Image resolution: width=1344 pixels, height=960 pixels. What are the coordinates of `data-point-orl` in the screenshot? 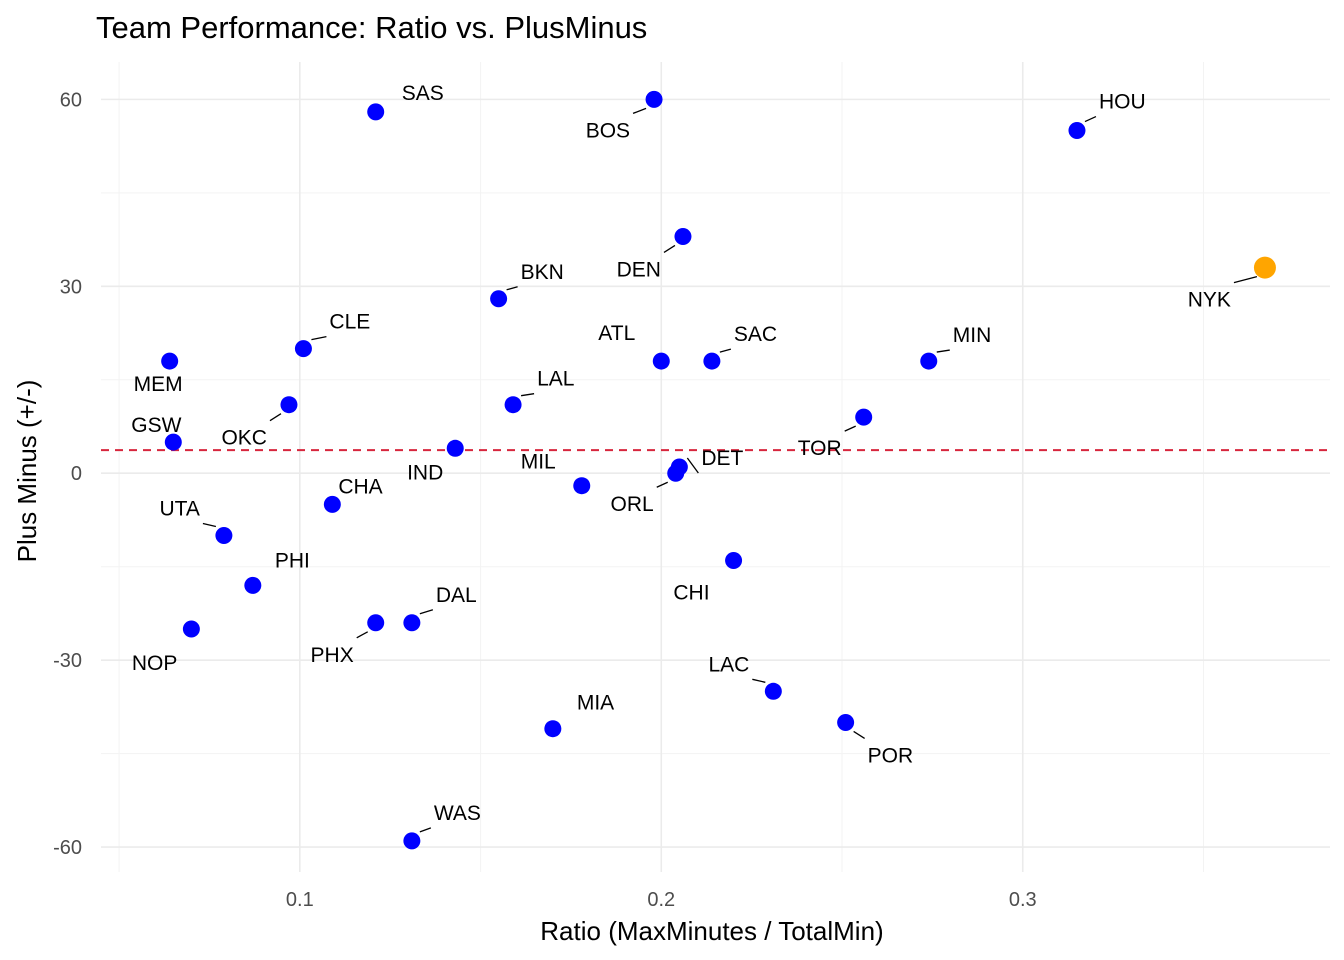 It's located at (676, 473).